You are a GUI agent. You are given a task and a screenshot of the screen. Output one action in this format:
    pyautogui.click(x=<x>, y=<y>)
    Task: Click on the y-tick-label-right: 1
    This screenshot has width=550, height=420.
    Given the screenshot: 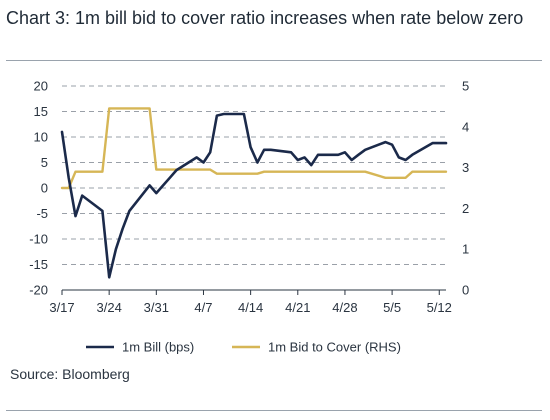 What is the action you would take?
    pyautogui.click(x=465, y=249)
    